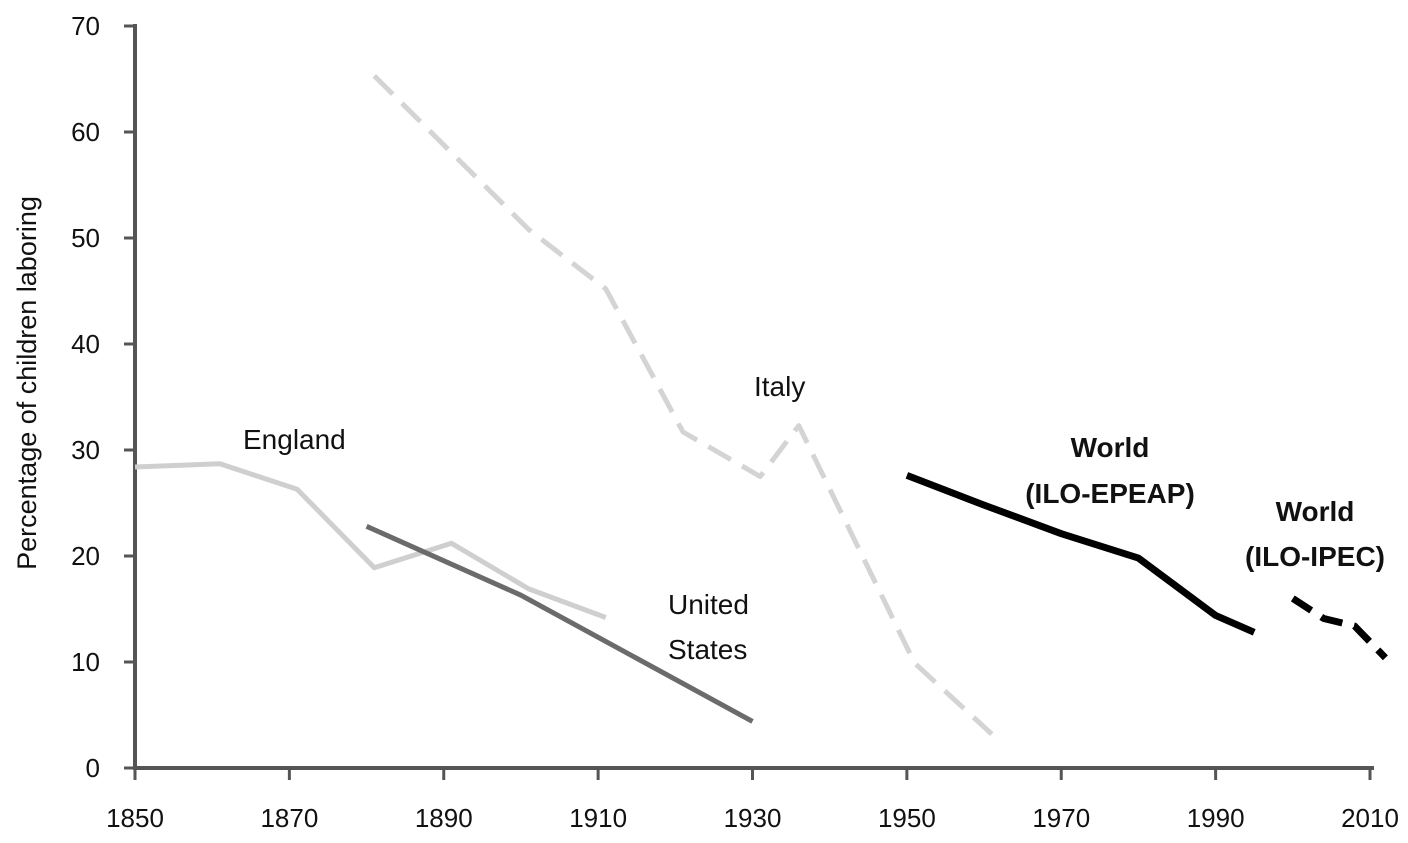 The image size is (1408, 843). What do you see at coordinates (103, 397) in the screenshot?
I see `y-ticks: 0 10 20 30 40 50 60 70` at bounding box center [103, 397].